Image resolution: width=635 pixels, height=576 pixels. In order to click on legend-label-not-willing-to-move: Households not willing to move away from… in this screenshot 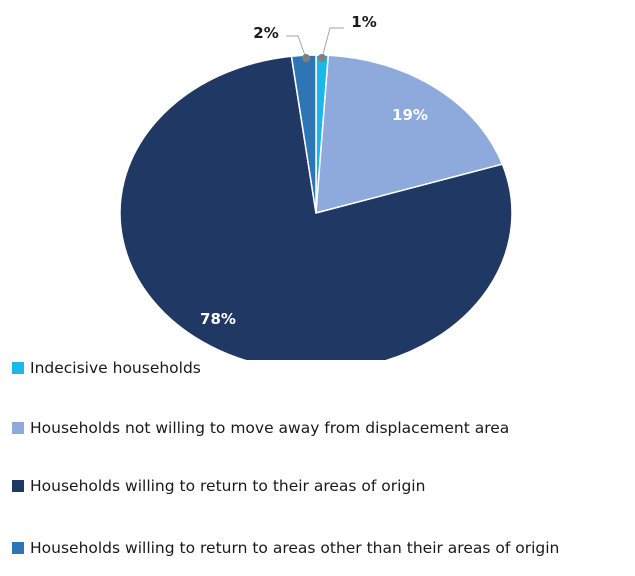, I will do `click(270, 428)`.